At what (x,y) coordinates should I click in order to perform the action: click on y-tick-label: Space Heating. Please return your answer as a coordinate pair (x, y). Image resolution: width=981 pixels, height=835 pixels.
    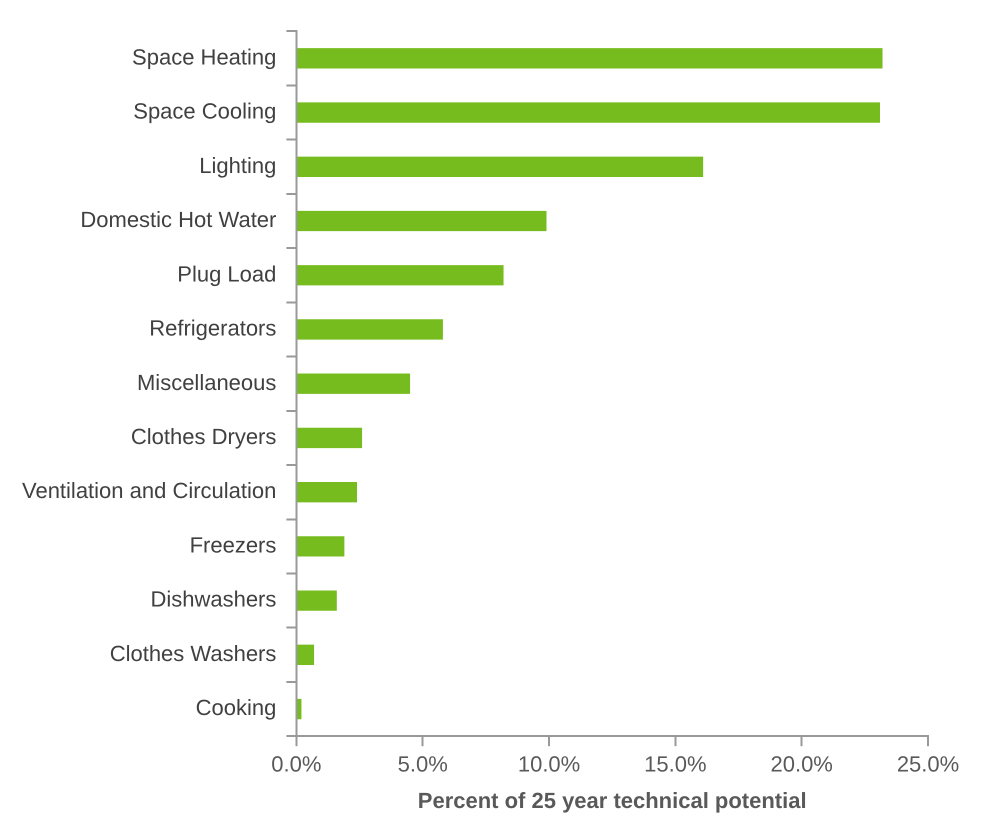
    Looking at the image, I should click on (204, 57).